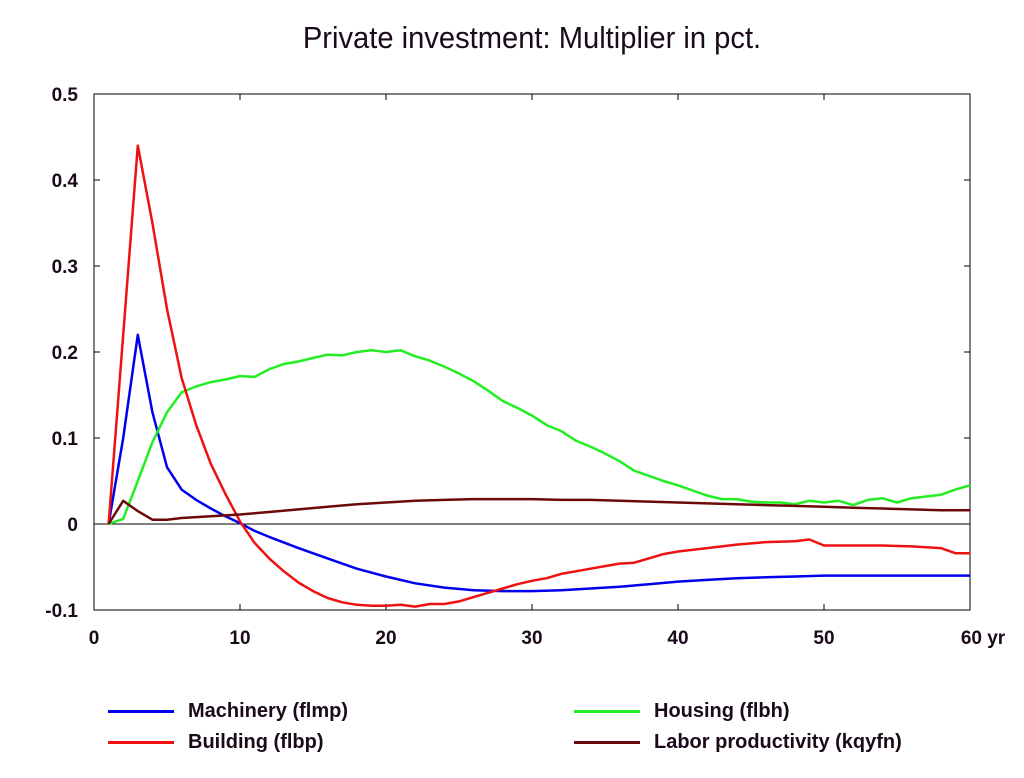 The width and height of the screenshot is (1024, 778). Describe the element at coordinates (778, 741) in the screenshot. I see `legend-label-labor-productivity: Labor productivity (kqyfn)` at that location.